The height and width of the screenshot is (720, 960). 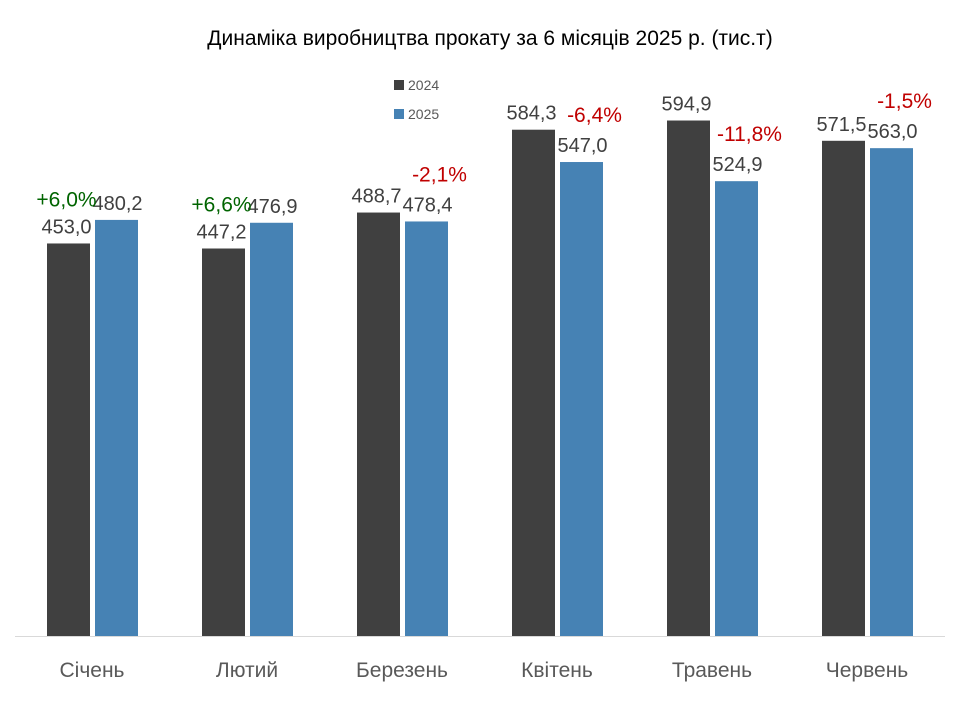 What do you see at coordinates (423, 85) in the screenshot?
I see `legend-label-2024: 2024` at bounding box center [423, 85].